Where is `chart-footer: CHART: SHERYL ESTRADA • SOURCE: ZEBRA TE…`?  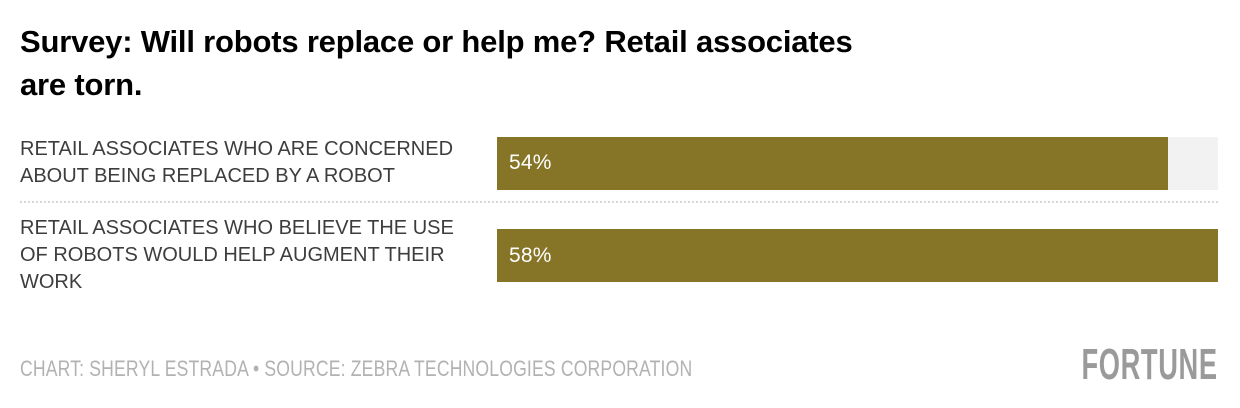
chart-footer: CHART: SHERYL ESTRADA • SOURCE: ZEBRA TE… is located at coordinates (619, 364).